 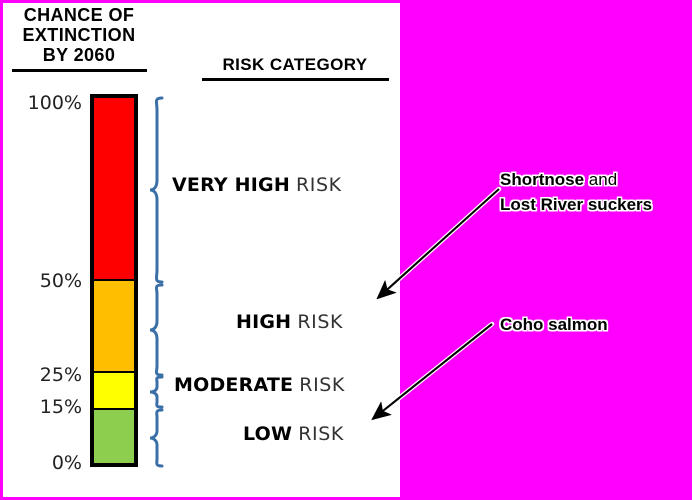 I want to click on category-low-light: RISK, so click(x=321, y=434).